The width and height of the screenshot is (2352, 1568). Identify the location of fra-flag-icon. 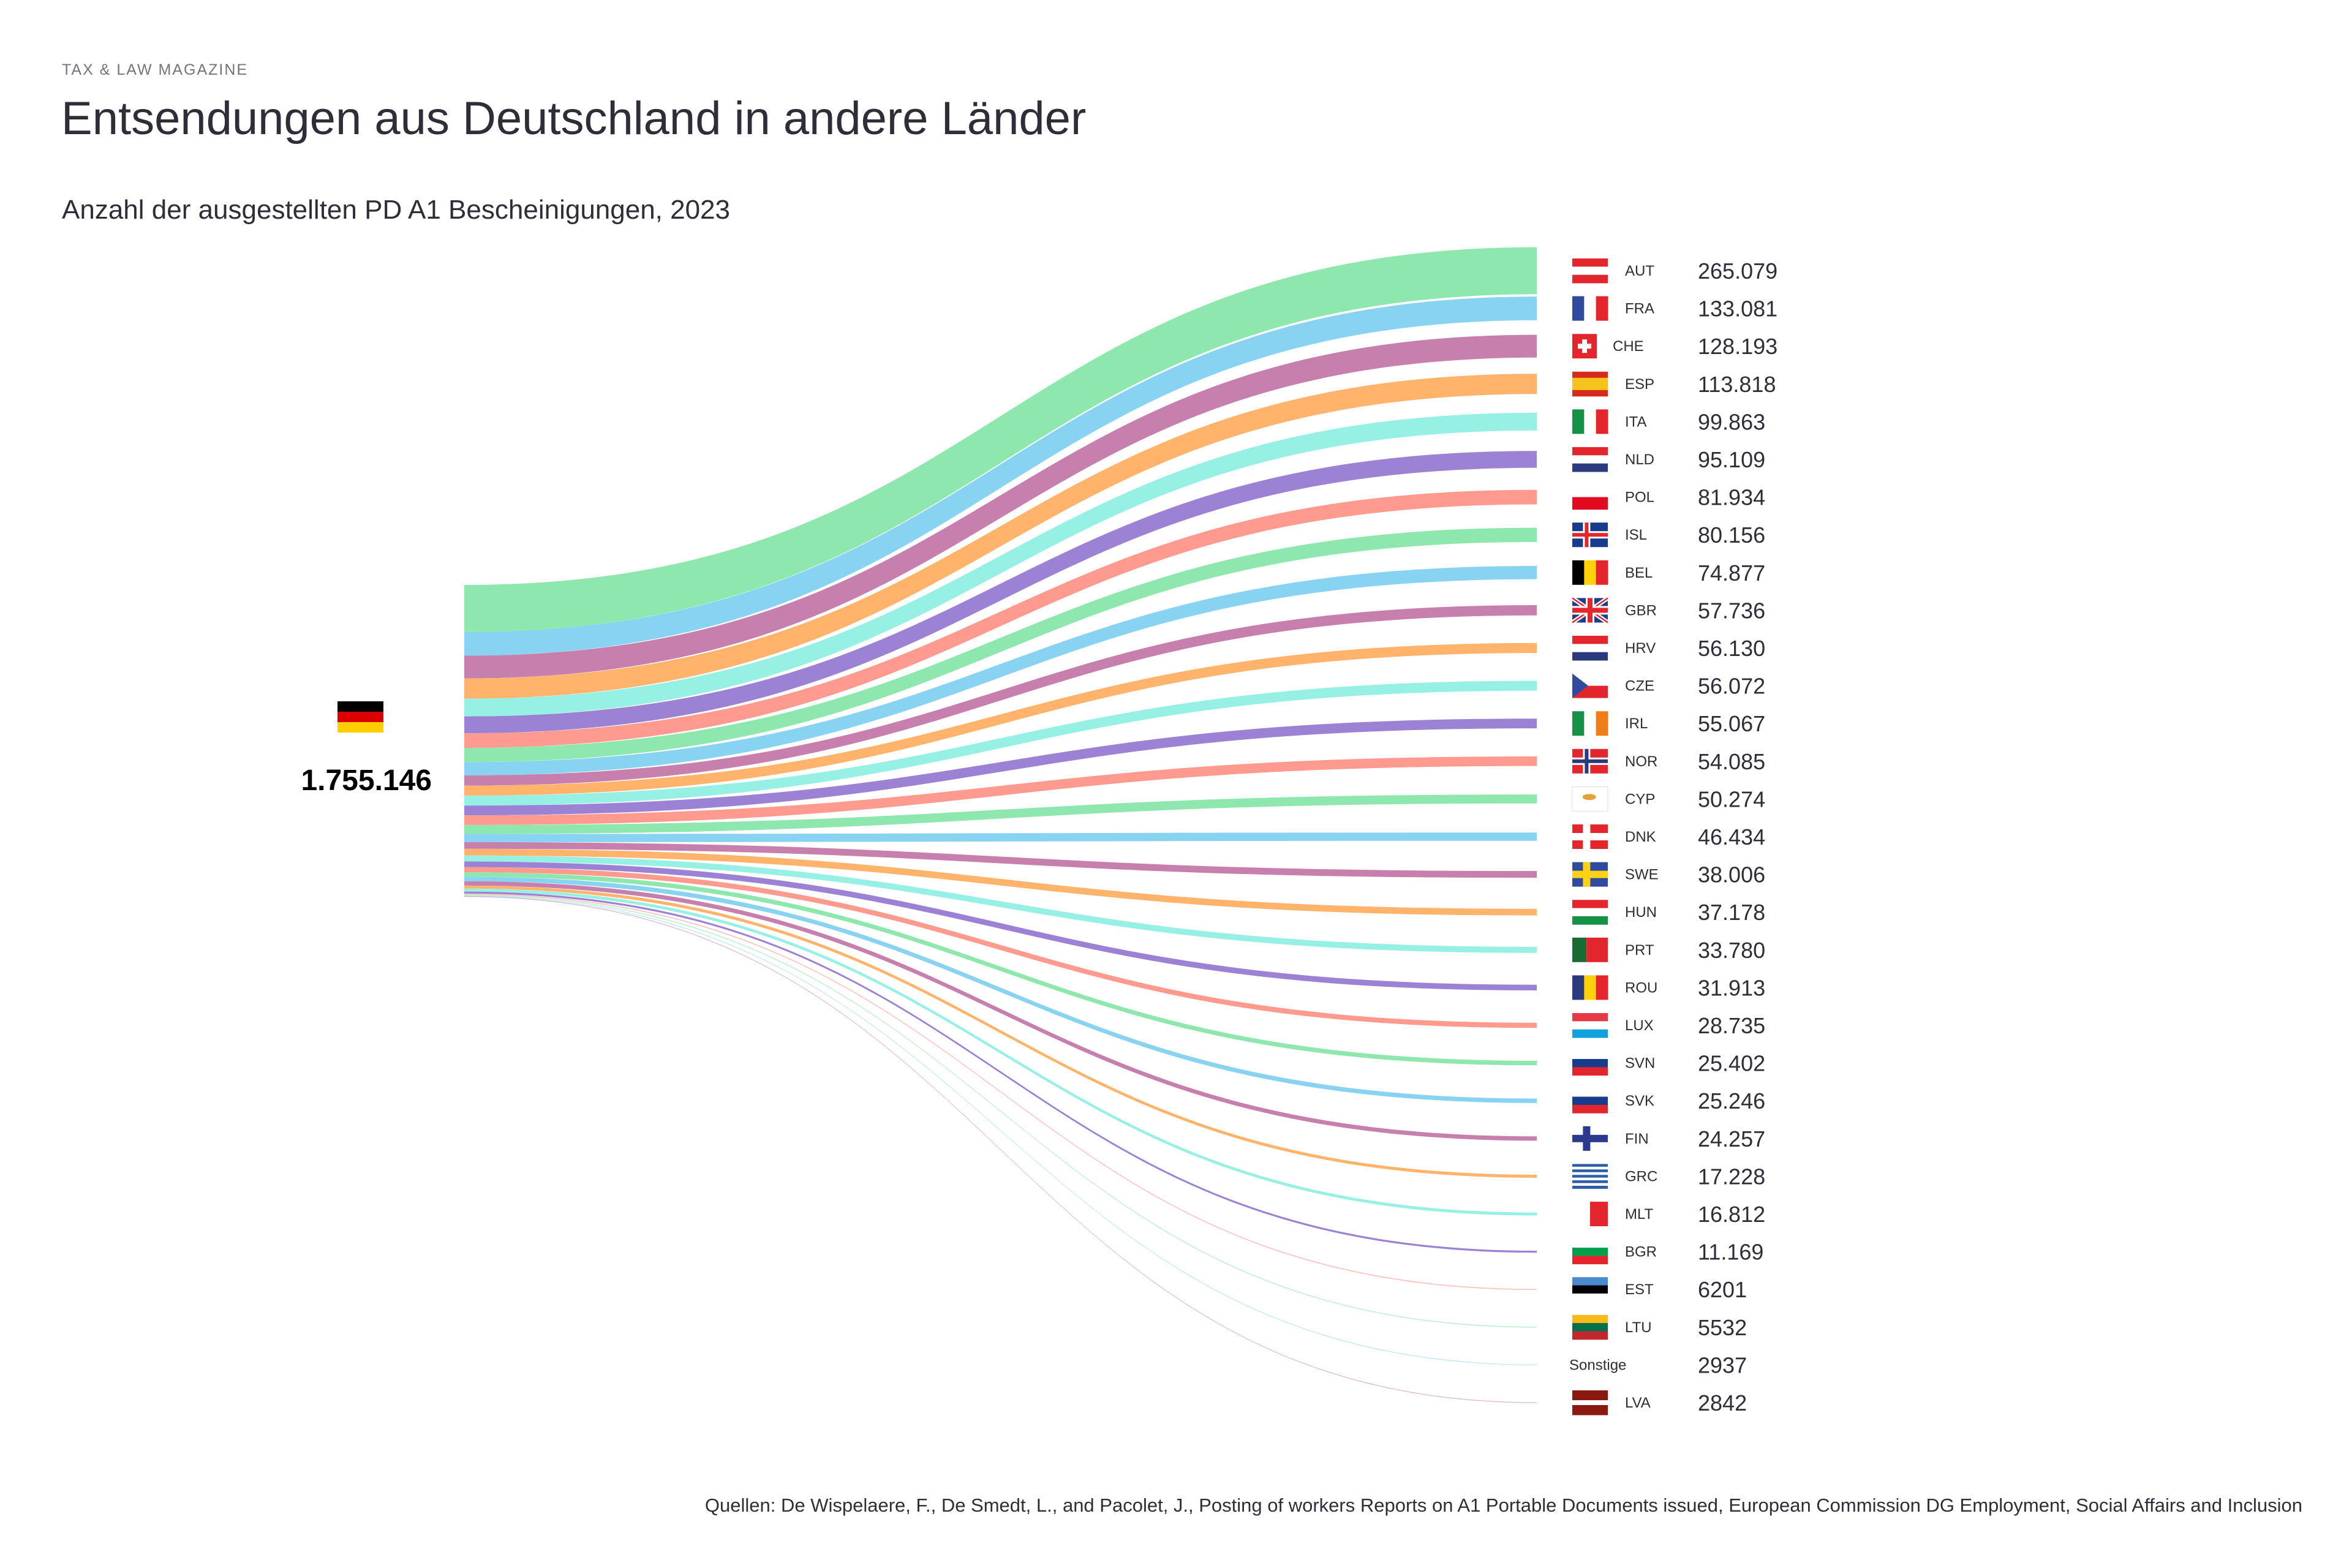
(1590, 309).